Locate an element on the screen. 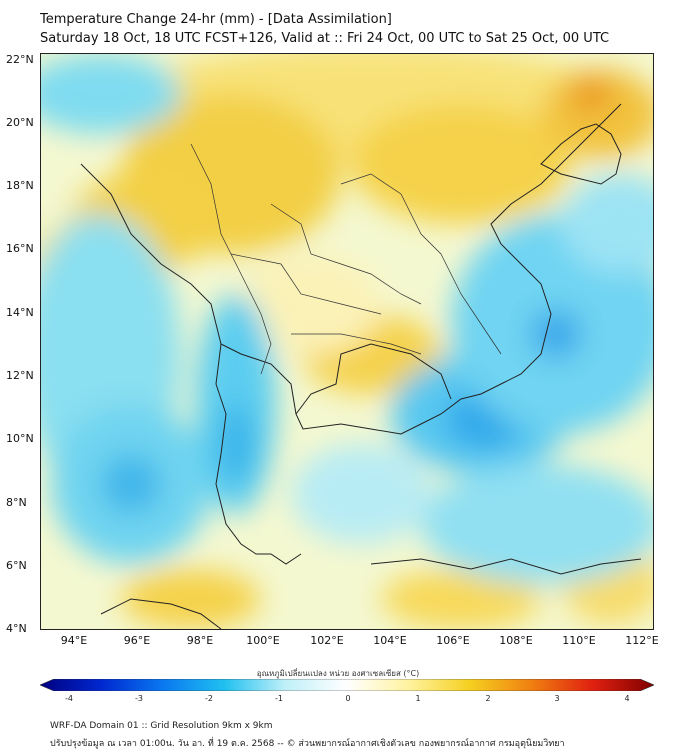 This screenshot has width=676, height=756. lat-label: 22°N is located at coordinates (20, 59).